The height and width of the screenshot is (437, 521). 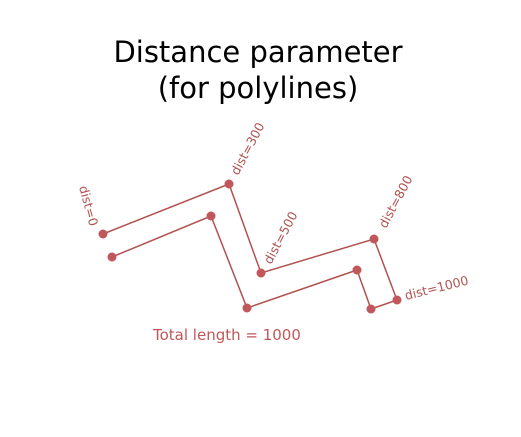 What do you see at coordinates (280, 238) in the screenshot?
I see `dist-label-500: dist=500` at bounding box center [280, 238].